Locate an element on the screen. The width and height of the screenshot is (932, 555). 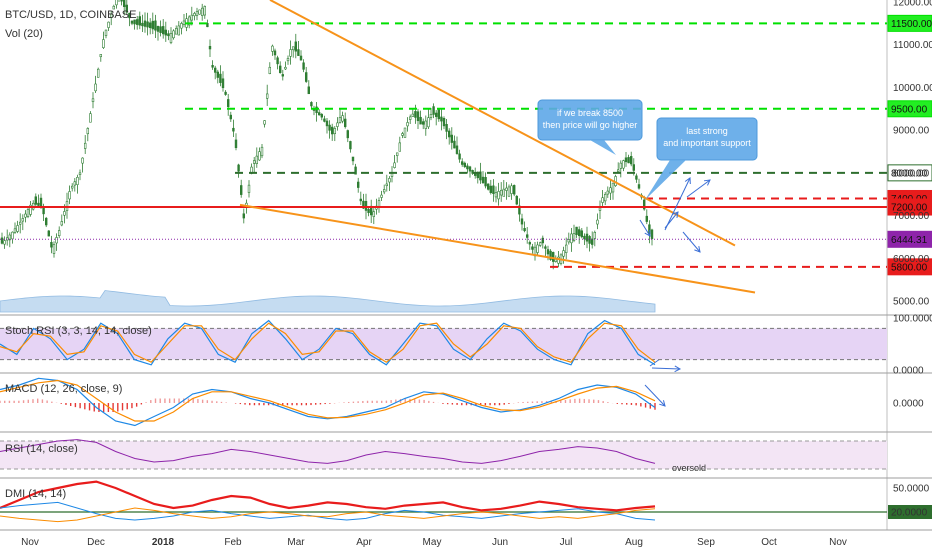
rsi-oversold-note: oversold is located at coordinates (689, 468).